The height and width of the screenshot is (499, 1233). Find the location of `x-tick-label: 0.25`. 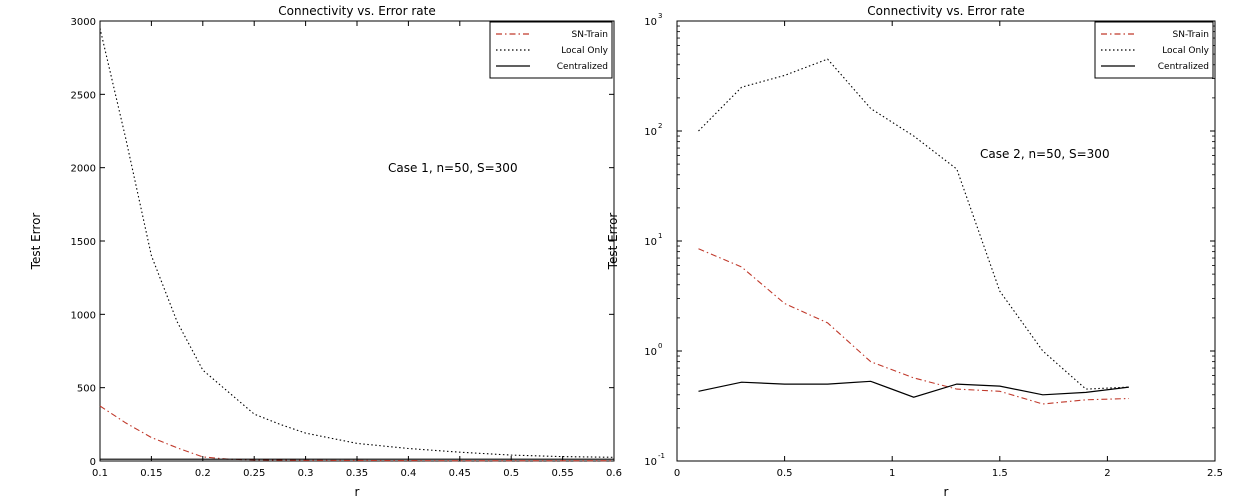

x-tick-label: 0.25 is located at coordinates (254, 473).